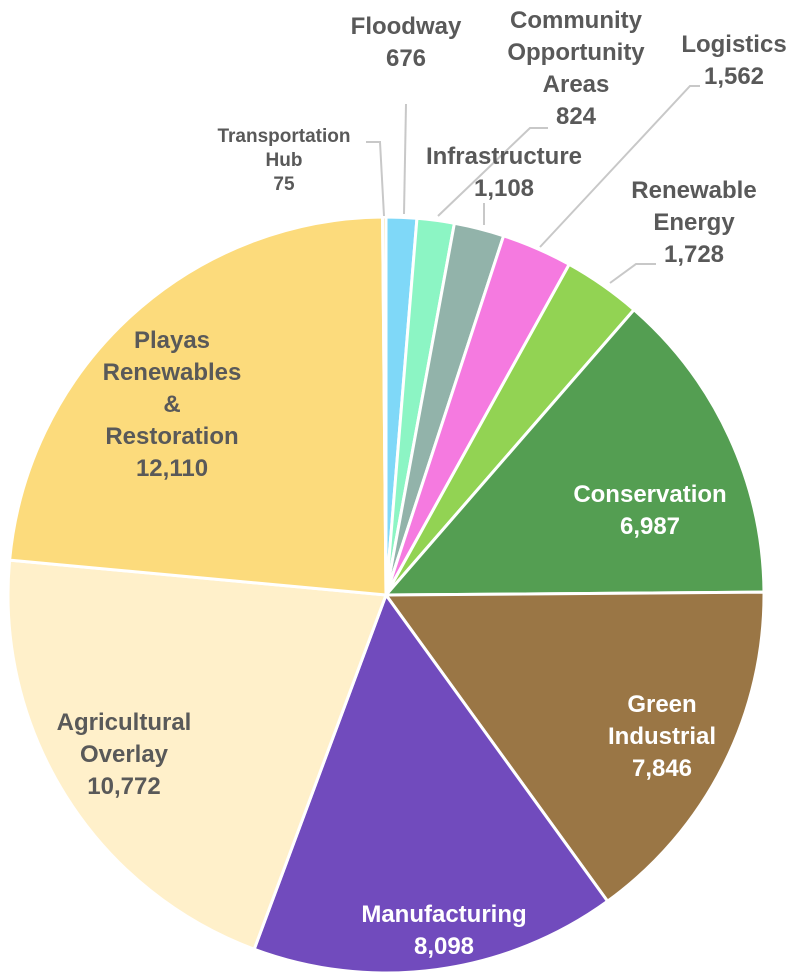  Describe the element at coordinates (733, 60) in the screenshot. I see `slice-label-logistics: Logistics 1,562` at that location.